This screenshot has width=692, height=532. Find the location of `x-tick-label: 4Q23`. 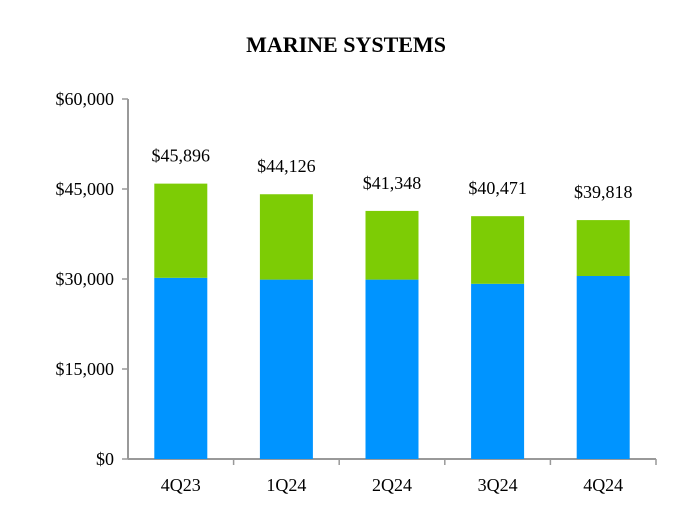

x-tick-label: 4Q23 is located at coordinates (181, 485).